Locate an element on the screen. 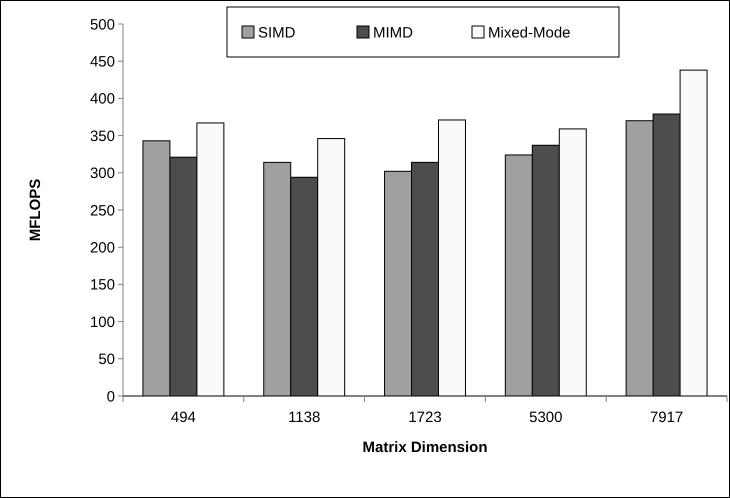 The height and width of the screenshot is (498, 730). y-tick-label: 350 is located at coordinates (102, 136).